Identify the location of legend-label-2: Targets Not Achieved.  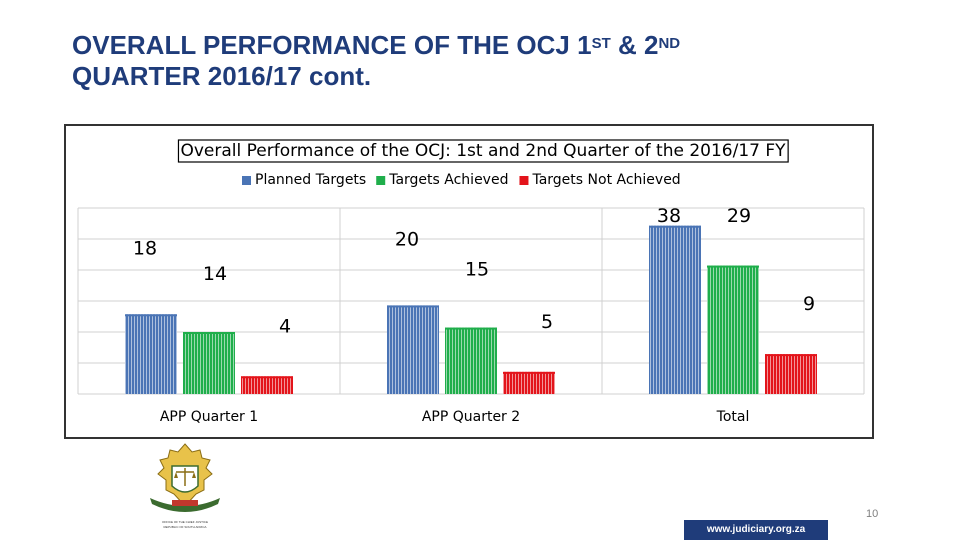
(605, 180).